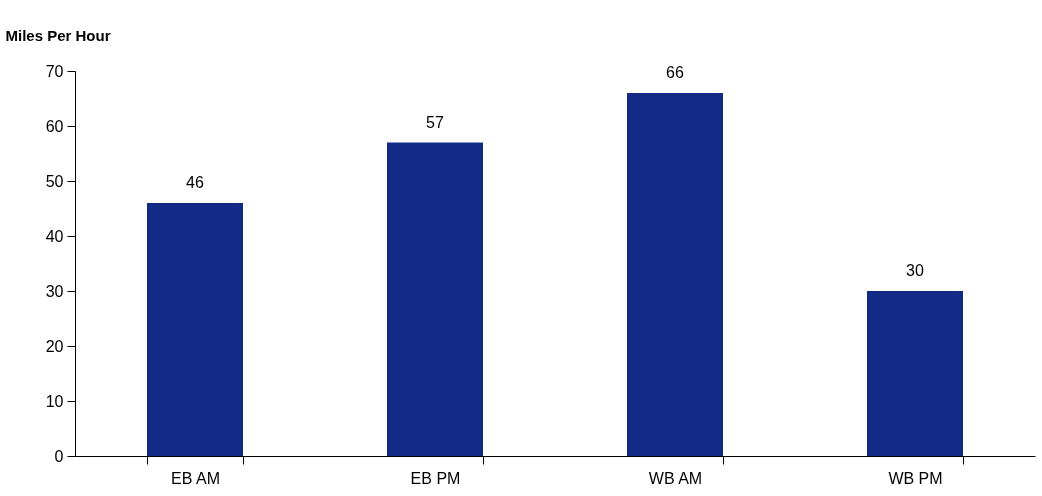  Describe the element at coordinates (54, 236) in the screenshot. I see `y-tick-label: 40` at that location.